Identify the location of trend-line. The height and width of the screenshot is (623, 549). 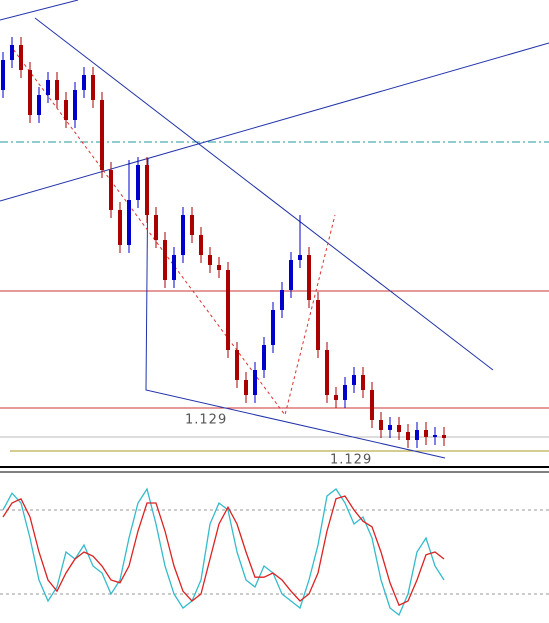
(39, 10).